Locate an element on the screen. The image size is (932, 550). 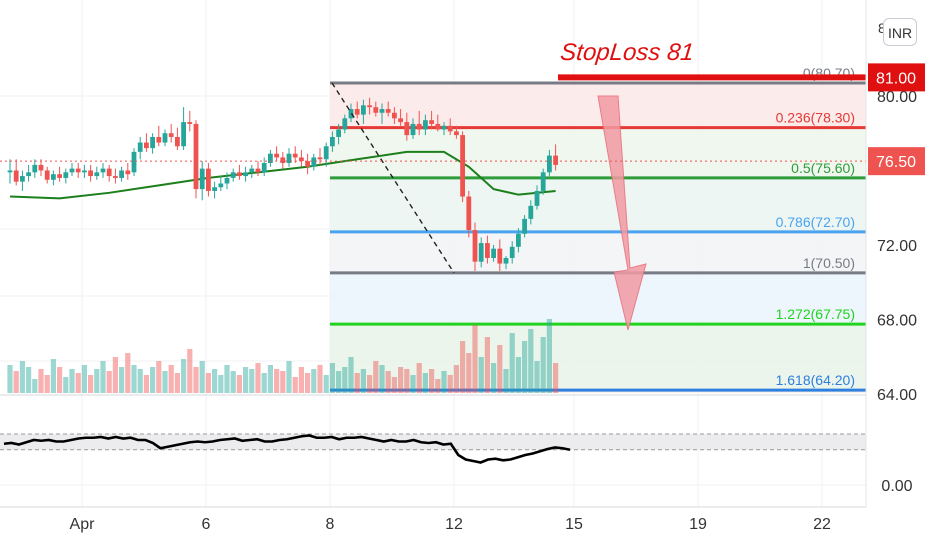
trend-line is located at coordinates (393, 178).